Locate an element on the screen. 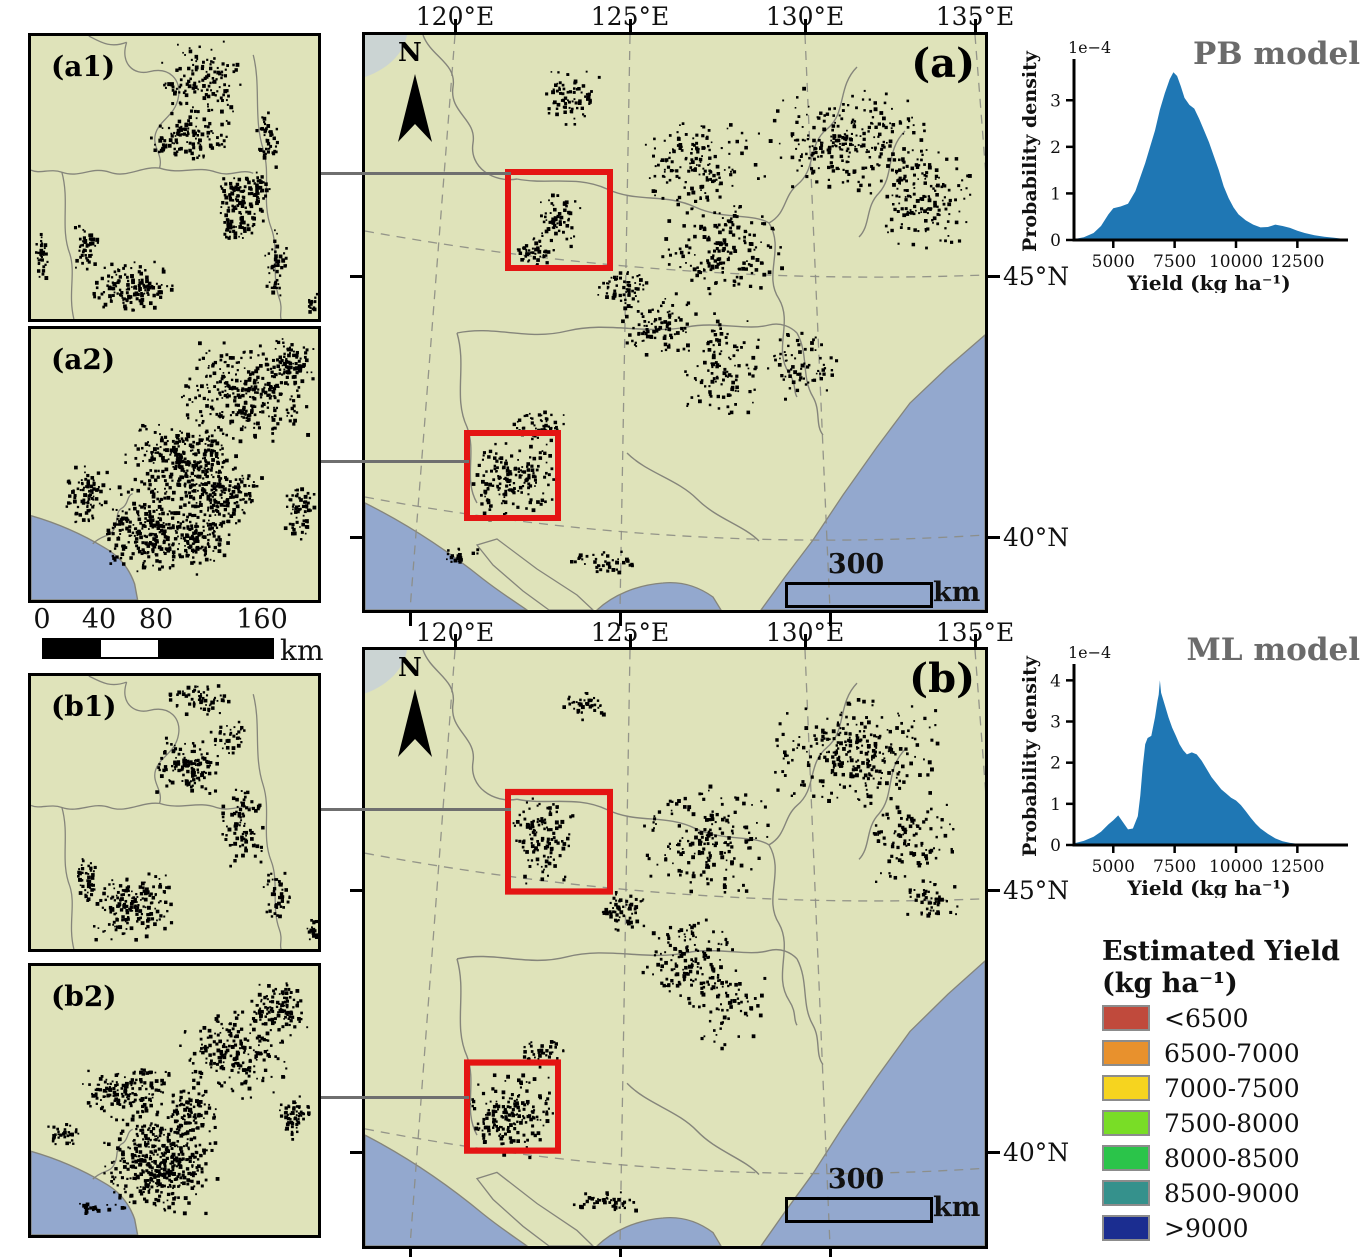  legend-item-label: 8000-8500 is located at coordinates (1232, 1158).